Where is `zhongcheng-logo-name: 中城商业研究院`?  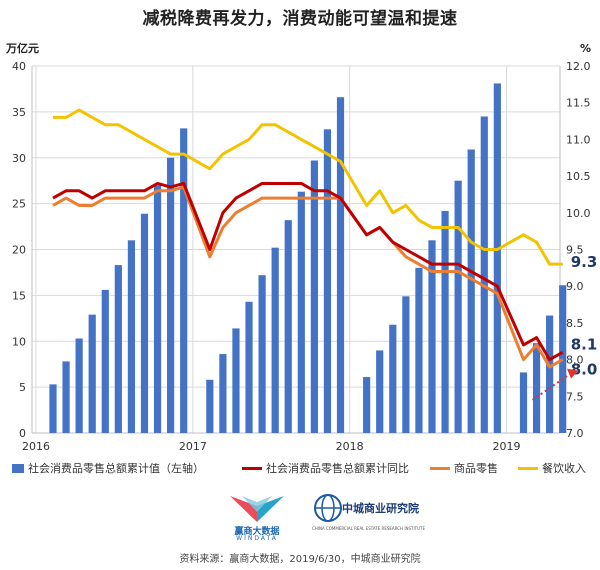 zhongcheng-logo-name: 中城商业研究院 is located at coordinates (380, 508).